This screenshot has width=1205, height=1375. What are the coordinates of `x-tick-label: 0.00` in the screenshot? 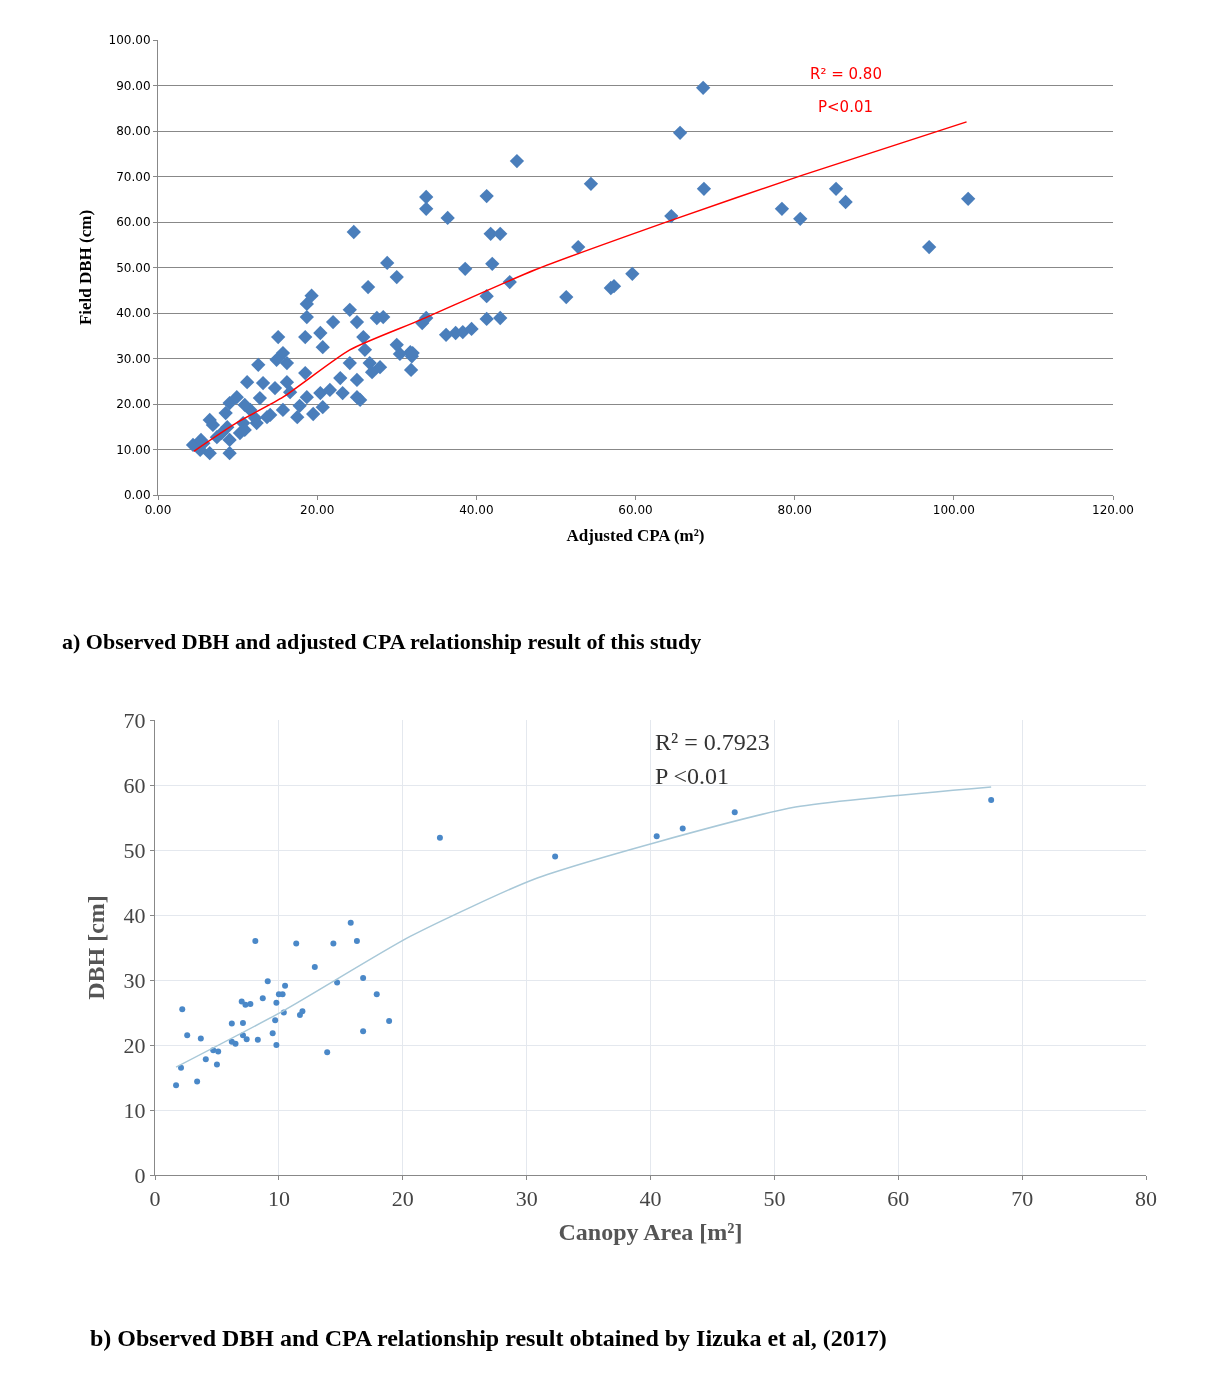 It's located at (158, 510).